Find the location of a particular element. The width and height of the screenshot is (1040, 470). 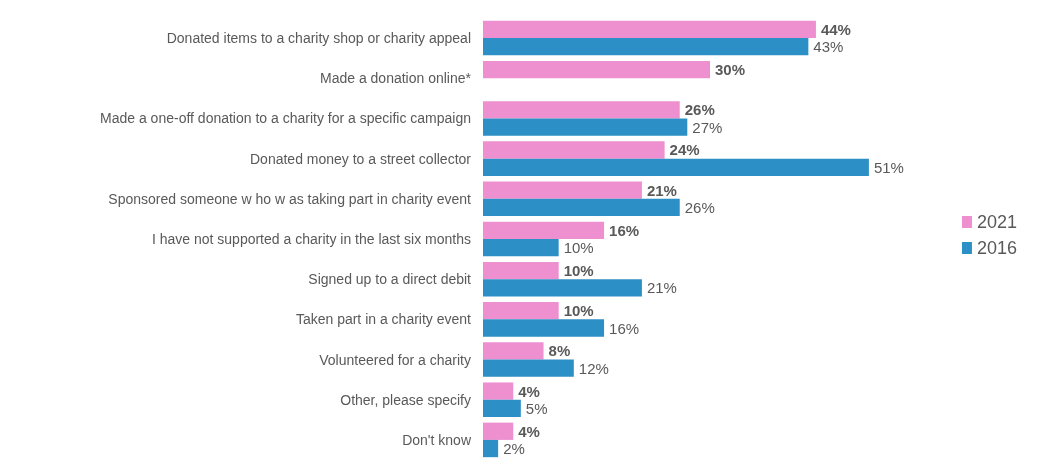

y-tick-label: Other, please specify is located at coordinates (405, 399).